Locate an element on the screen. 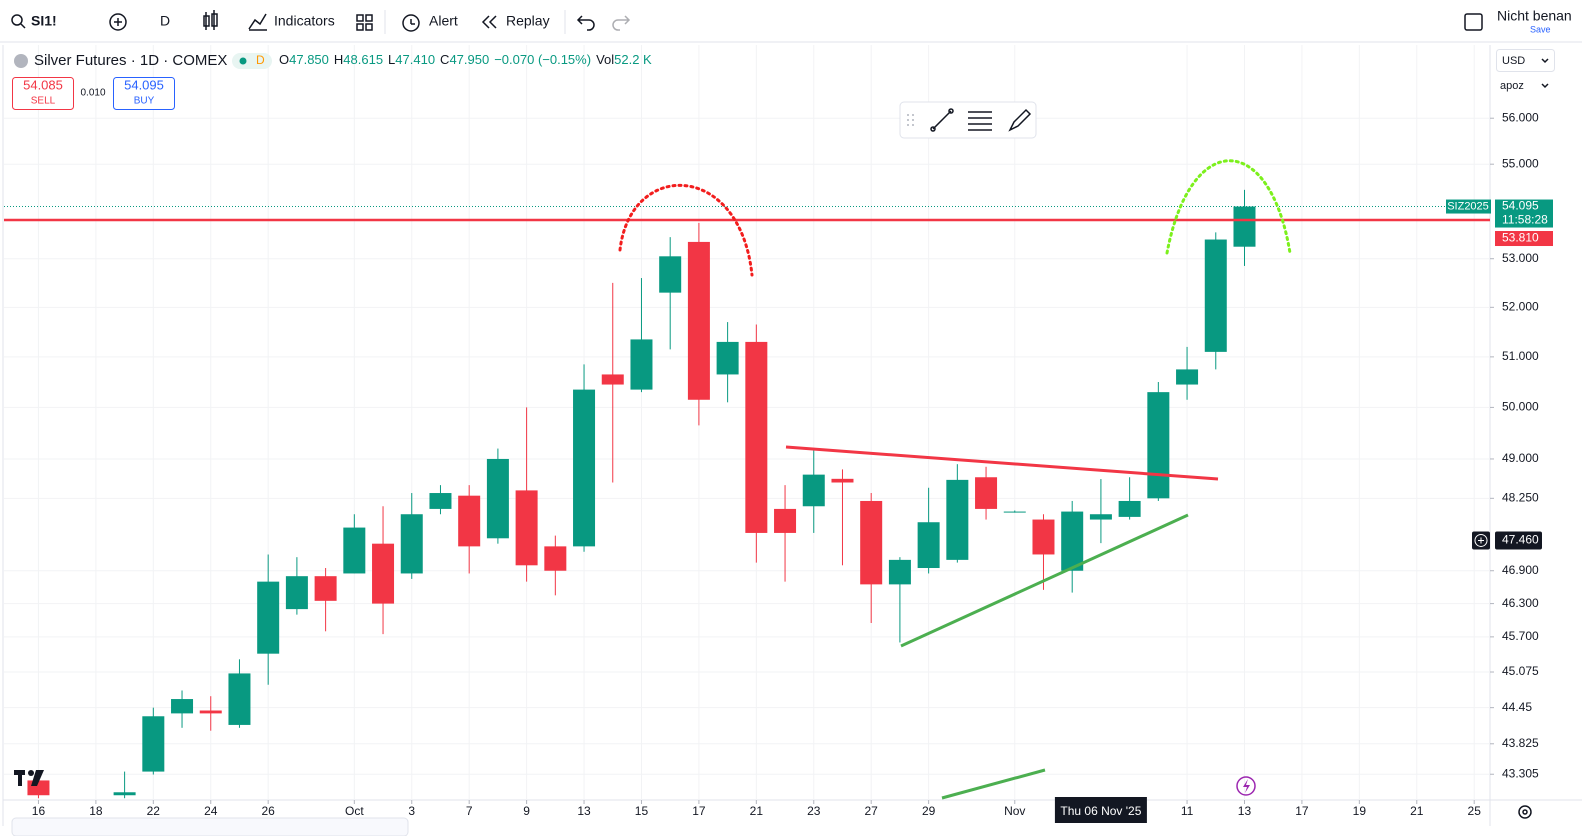  legend-key: O is located at coordinates (284, 59).